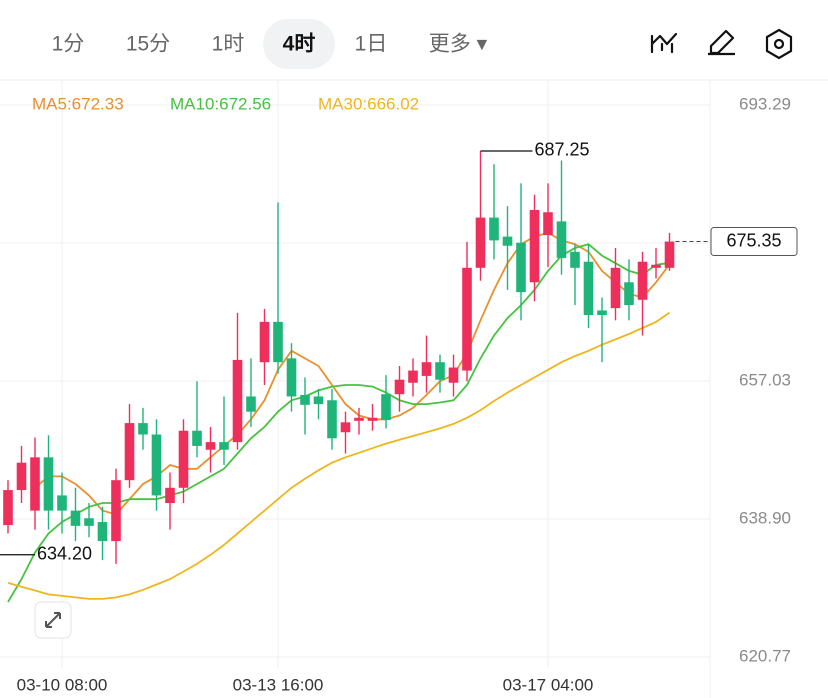 Image resolution: width=828 pixels, height=698 pixels. I want to click on tab: 1时, so click(228, 44).